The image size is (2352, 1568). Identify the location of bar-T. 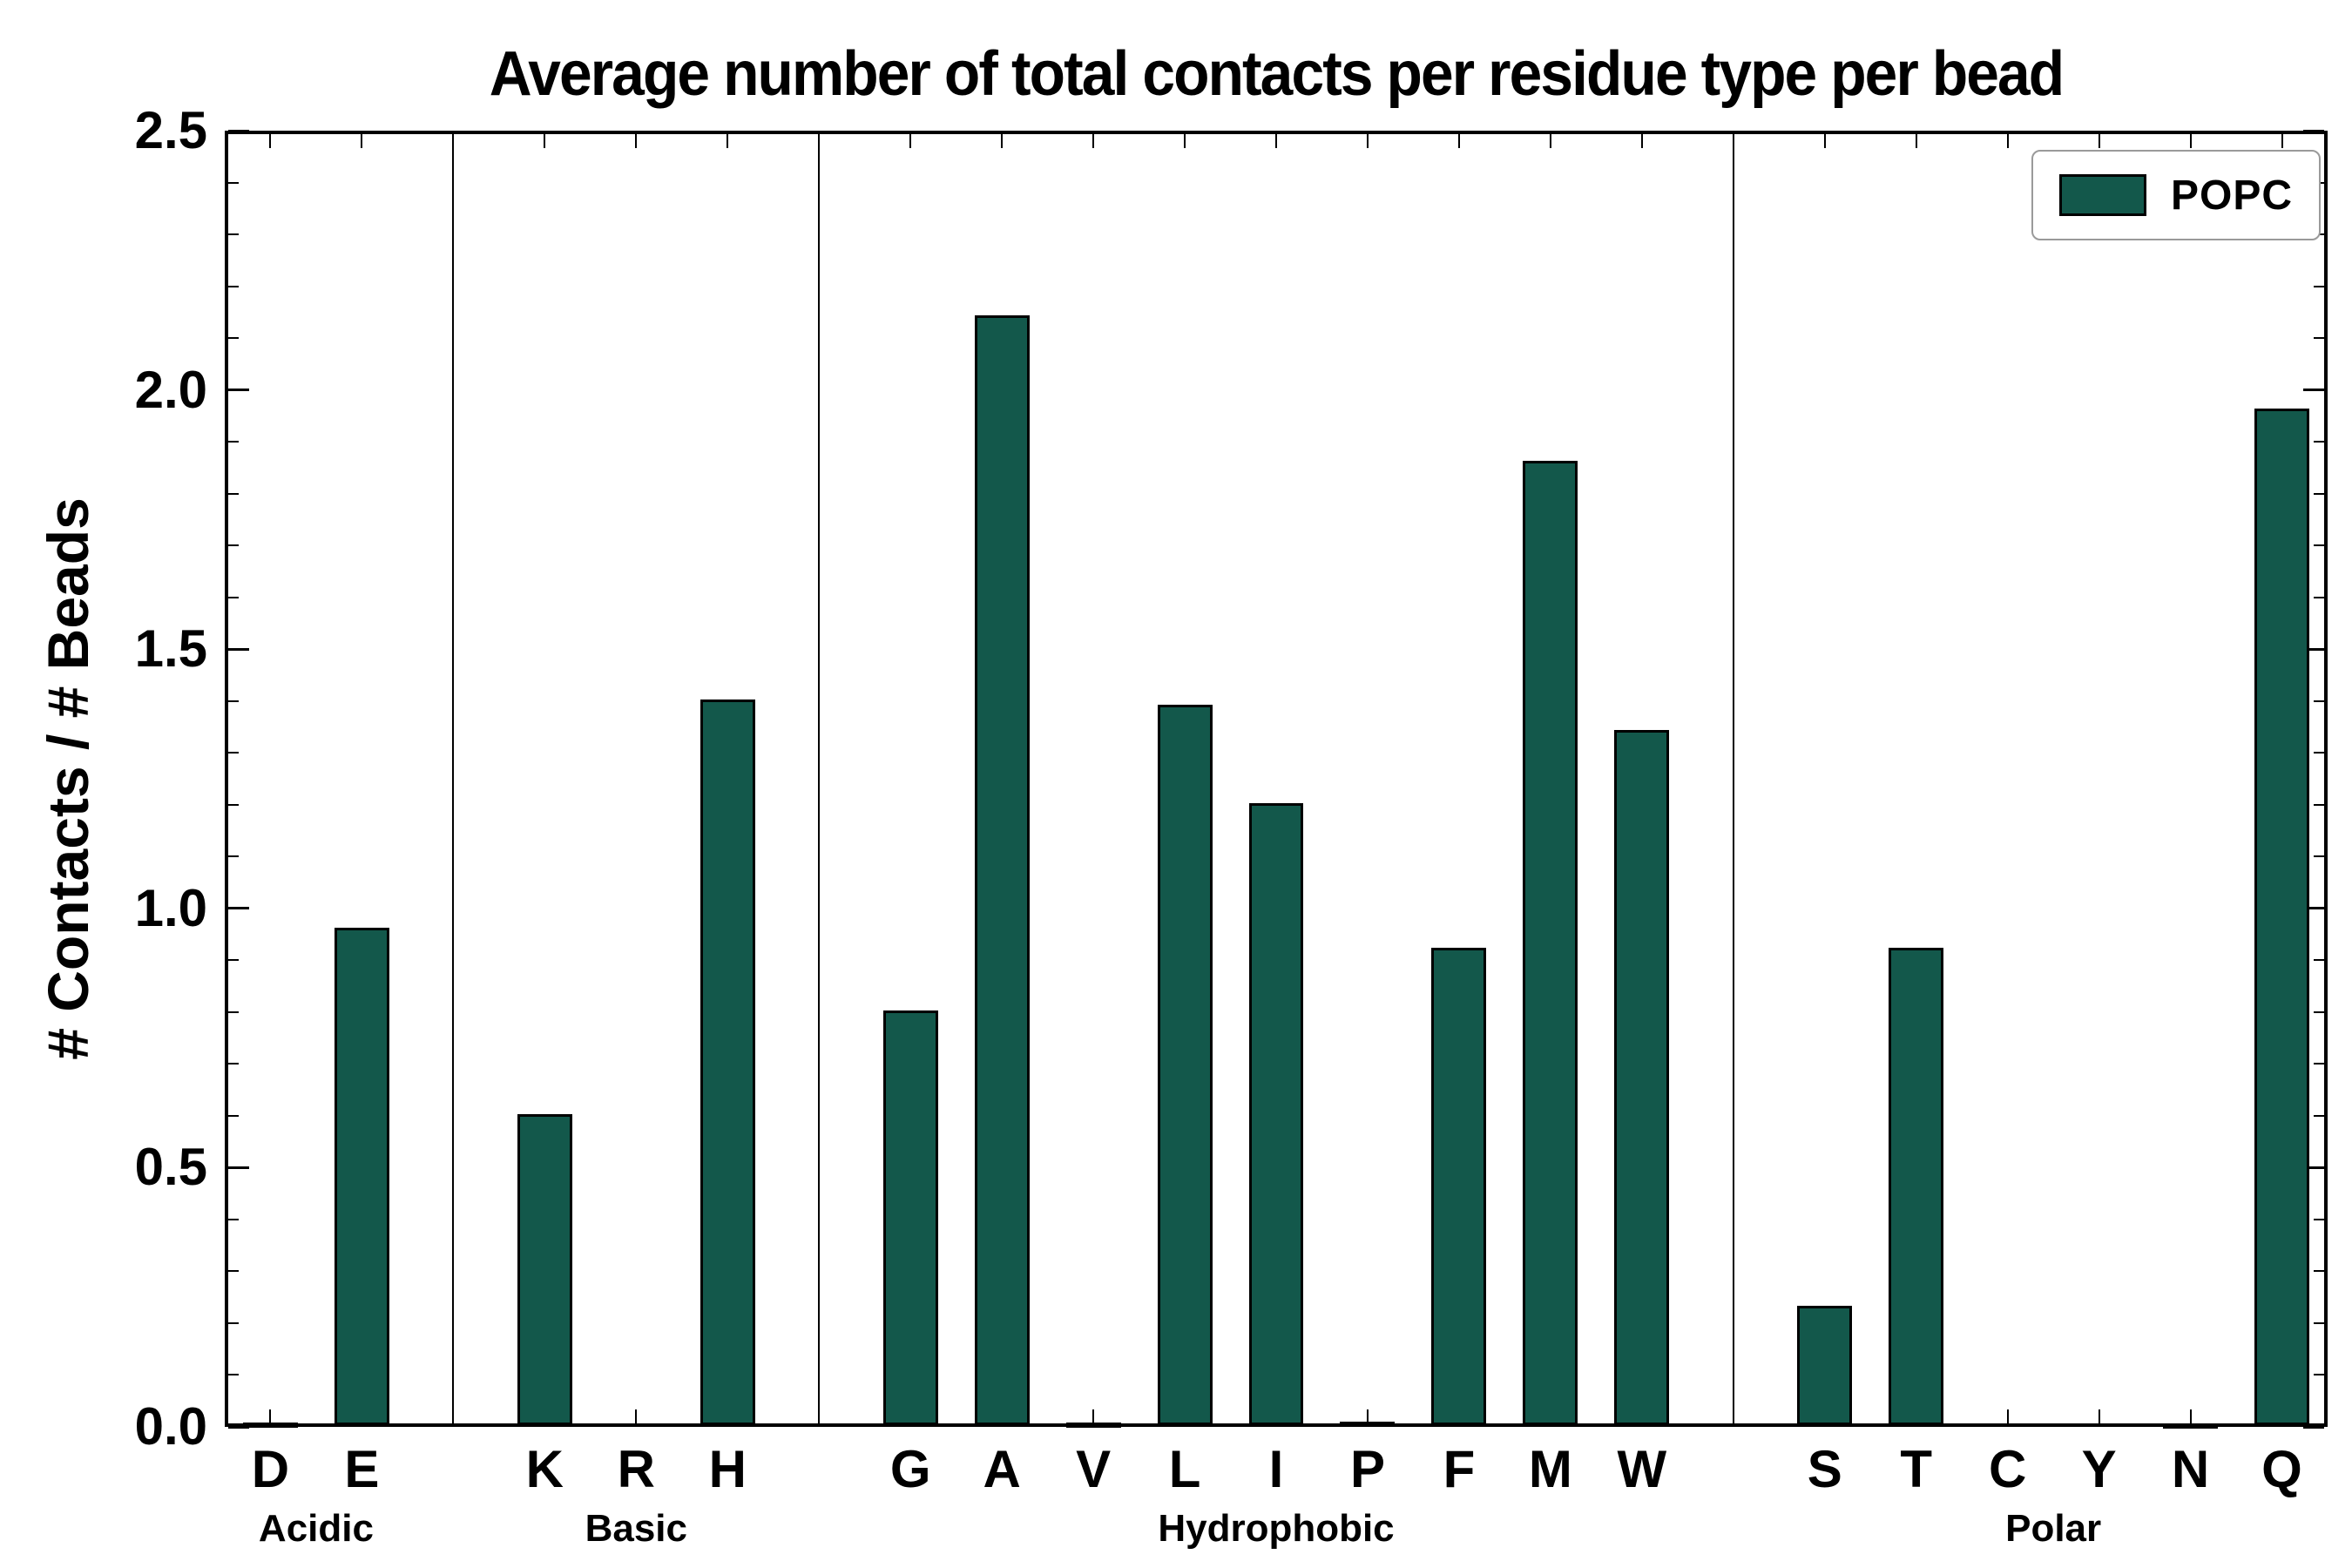
(1916, 1186).